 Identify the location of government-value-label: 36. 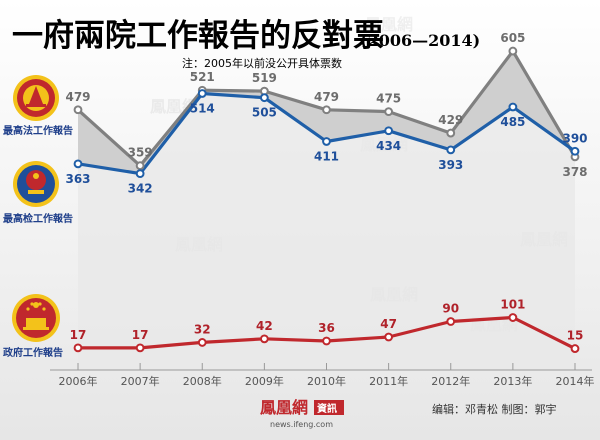
(326, 328).